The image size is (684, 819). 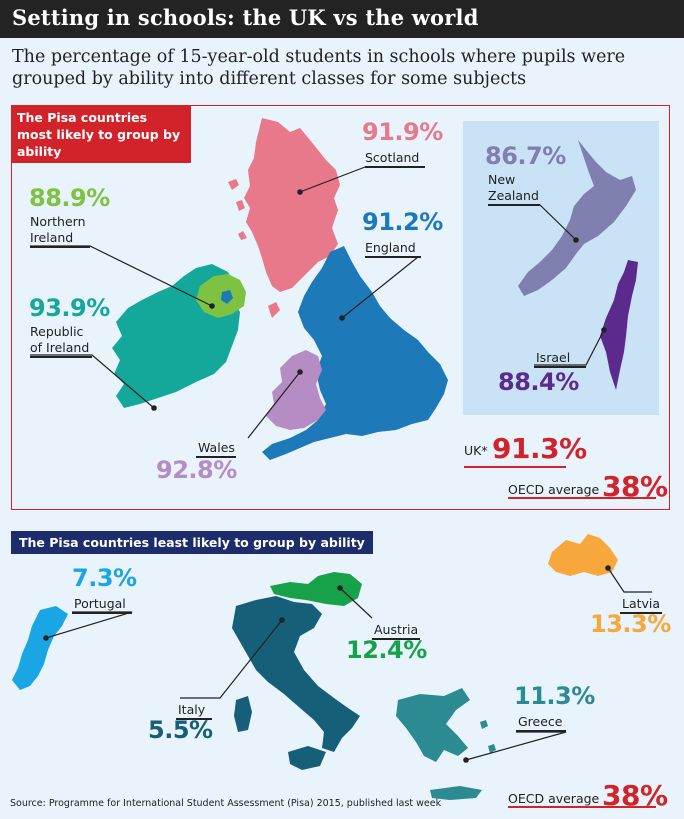 What do you see at coordinates (102, 613) in the screenshot?
I see `portugal-underline` at bounding box center [102, 613].